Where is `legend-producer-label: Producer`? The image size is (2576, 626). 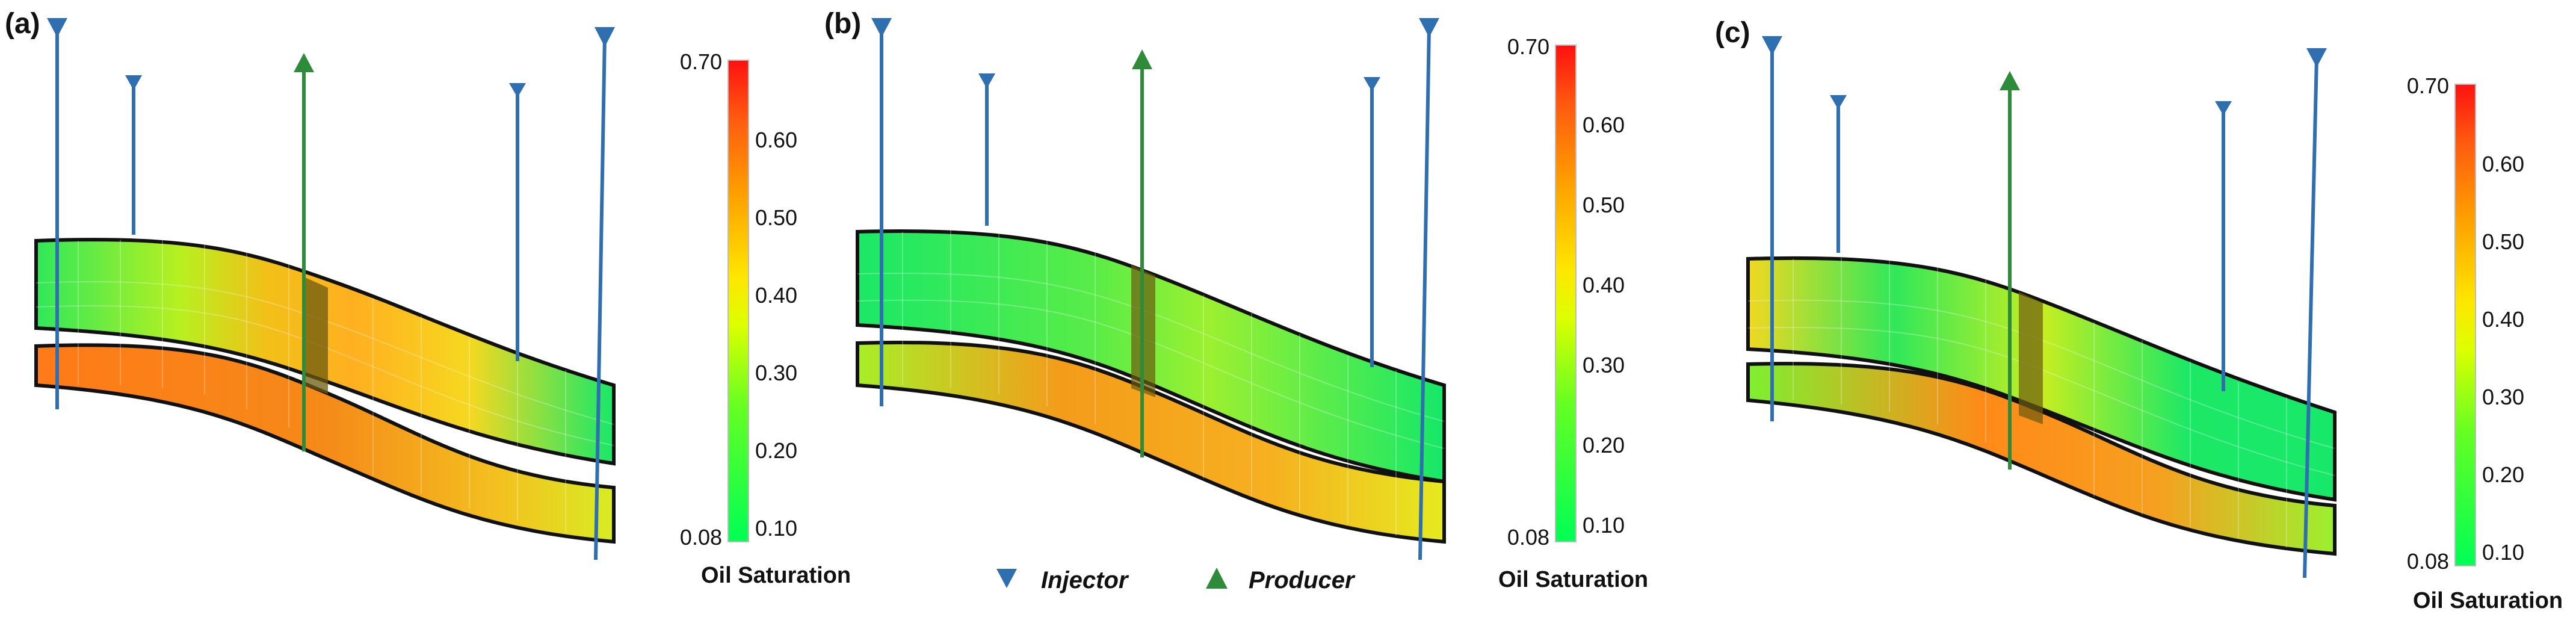
legend-producer-label: Producer is located at coordinates (1302, 580).